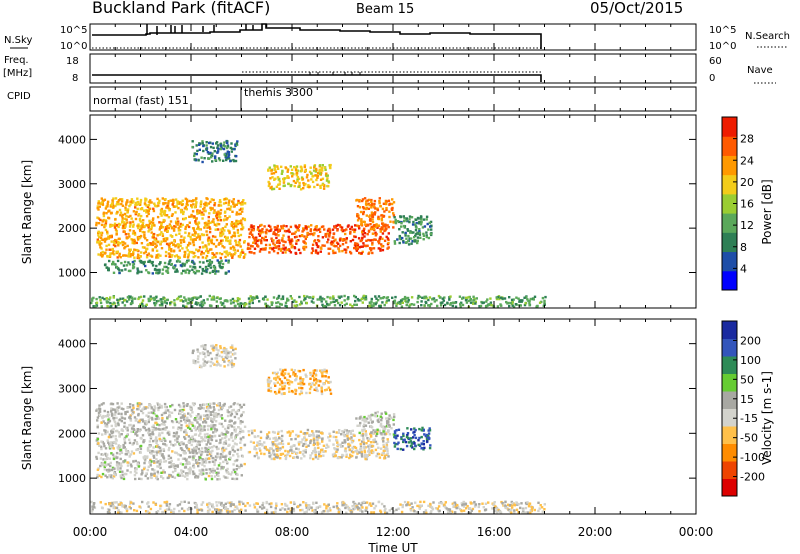  I want to click on nsky-panel: N.Sky 10^5 10^0 10^5 10^0 N.Search, so click(397, 37).